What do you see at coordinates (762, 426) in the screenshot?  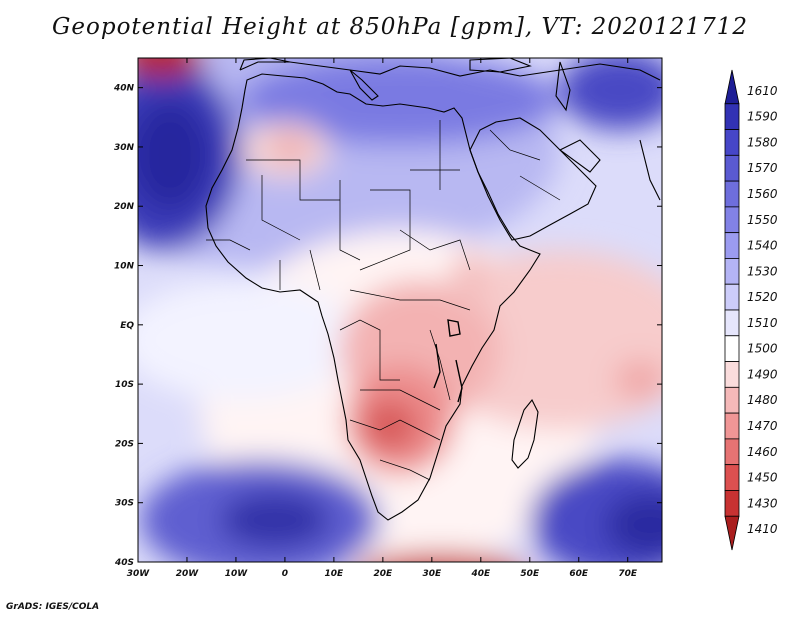 I see `colorbar-label: 1470` at bounding box center [762, 426].